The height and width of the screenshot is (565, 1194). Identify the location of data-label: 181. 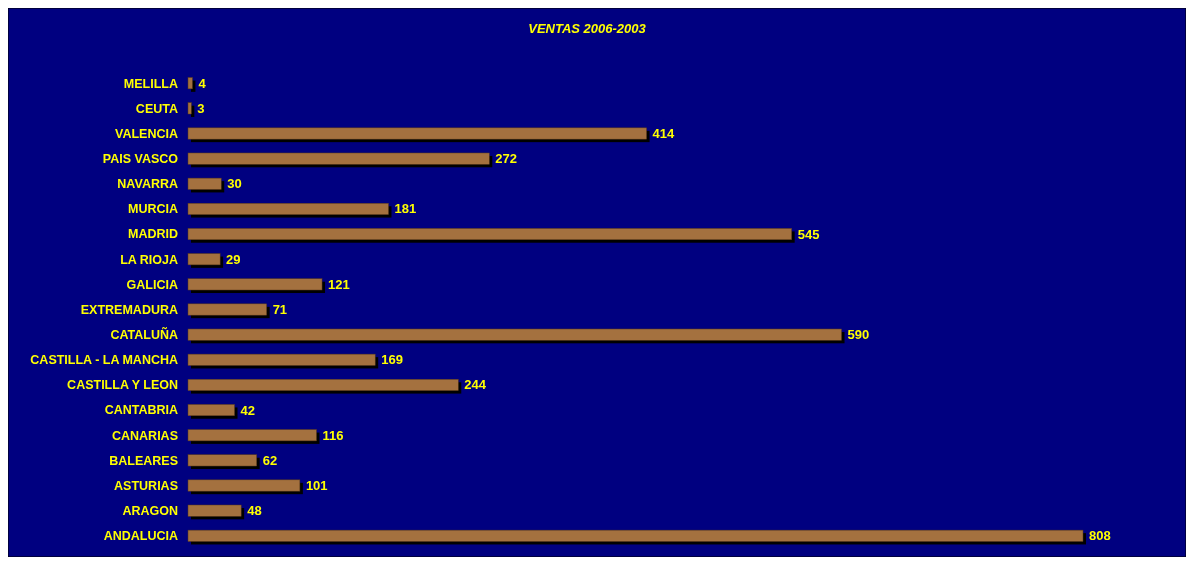
(405, 209).